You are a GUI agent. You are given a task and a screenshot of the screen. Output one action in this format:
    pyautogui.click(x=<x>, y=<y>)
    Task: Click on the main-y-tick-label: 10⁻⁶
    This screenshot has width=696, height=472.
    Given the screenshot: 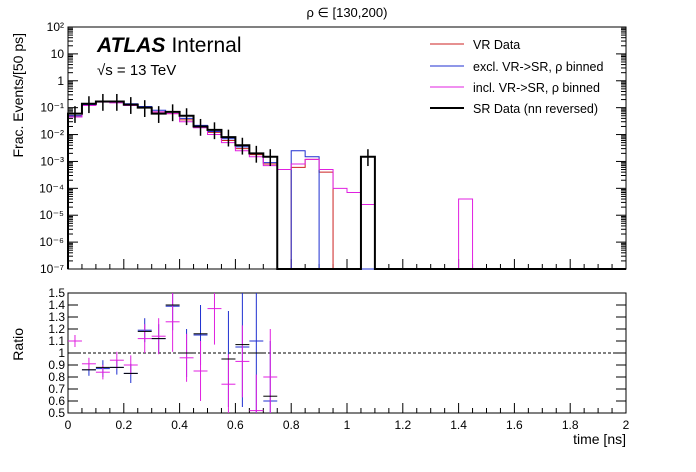 What is the action you would take?
    pyautogui.click(x=51, y=242)
    